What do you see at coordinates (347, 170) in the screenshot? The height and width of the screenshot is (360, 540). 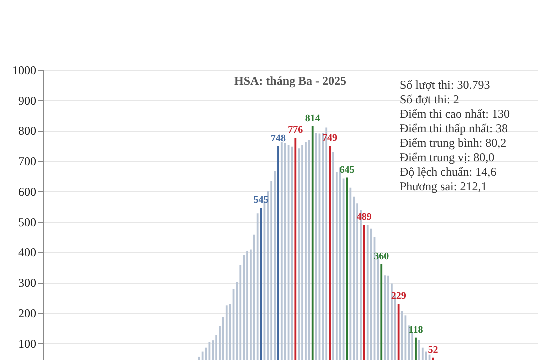 I see `data-label: 645` at bounding box center [347, 170].